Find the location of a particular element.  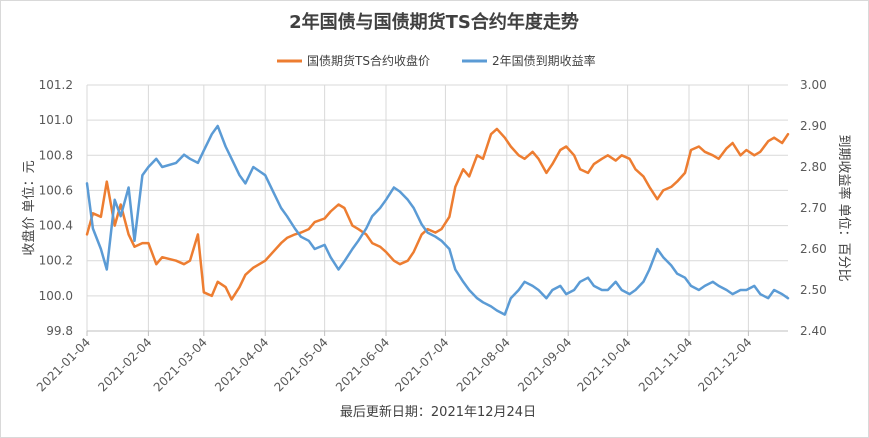

left-axis-label: 收盘价 单位：元 is located at coordinates (29, 207).